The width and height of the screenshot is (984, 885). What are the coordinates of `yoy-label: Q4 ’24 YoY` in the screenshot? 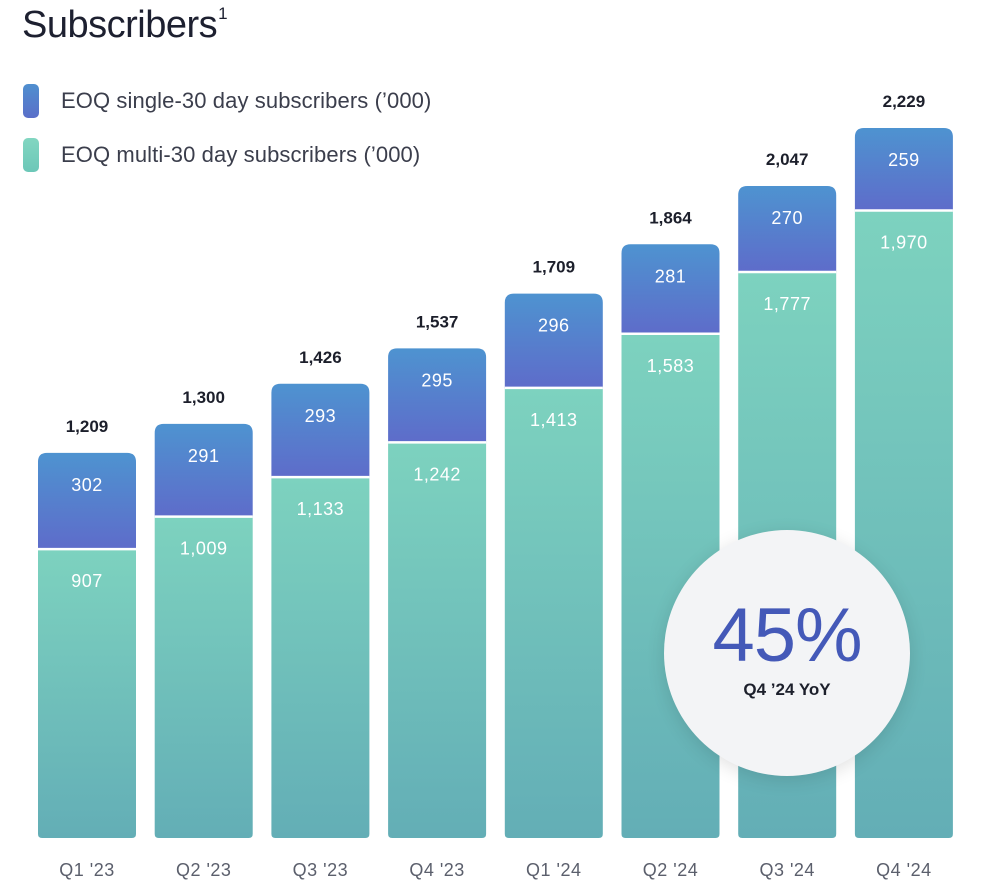 It's located at (787, 689).